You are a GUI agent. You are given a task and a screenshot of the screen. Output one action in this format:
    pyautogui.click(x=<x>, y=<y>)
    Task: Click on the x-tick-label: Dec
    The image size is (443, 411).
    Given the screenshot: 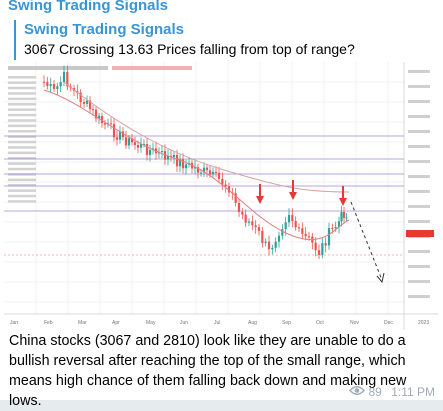 What is the action you would take?
    pyautogui.click(x=388, y=323)
    